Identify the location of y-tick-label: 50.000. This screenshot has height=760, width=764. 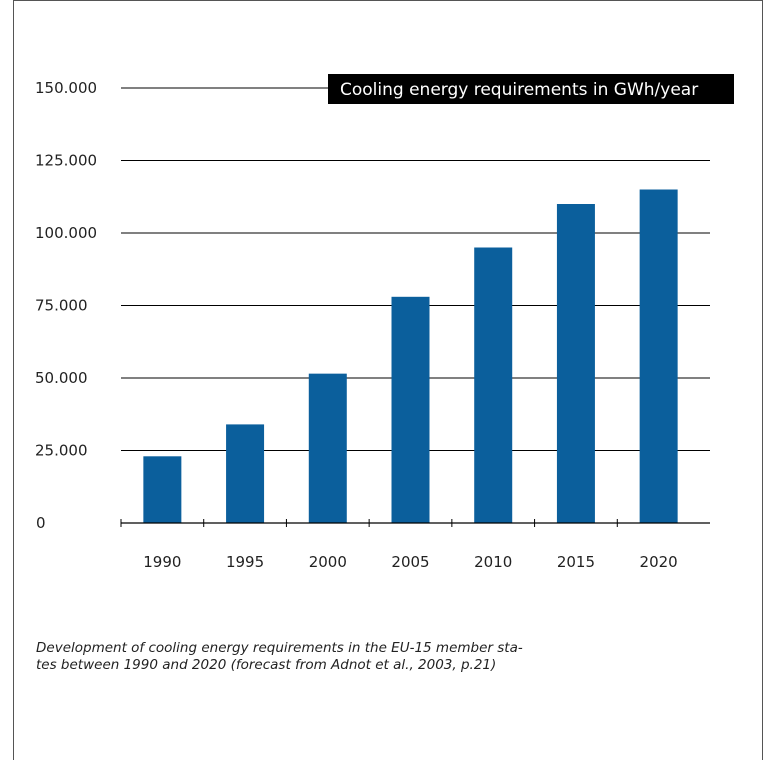
(61, 378).